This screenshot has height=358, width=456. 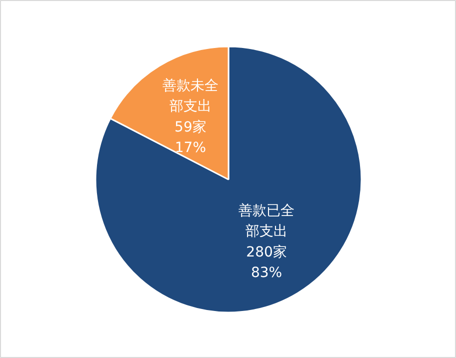 What do you see at coordinates (190, 95) in the screenshot?
I see `slice-label: 善款未全部支出` at bounding box center [190, 95].